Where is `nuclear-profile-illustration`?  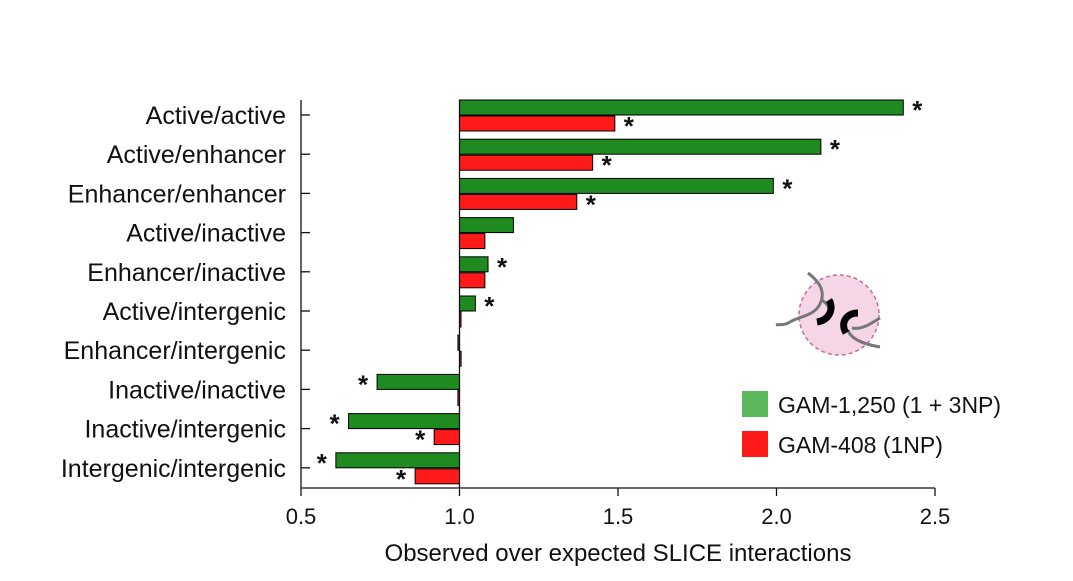
nuclear-profile-illustration is located at coordinates (828, 313).